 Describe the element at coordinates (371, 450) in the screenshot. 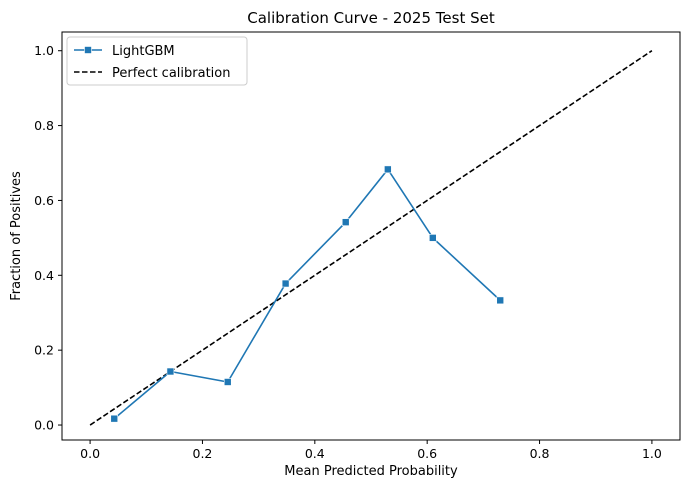

I see `x-axis-ticks: 0.0 0.2 0.4 0.6 0.8 1.0` at that location.